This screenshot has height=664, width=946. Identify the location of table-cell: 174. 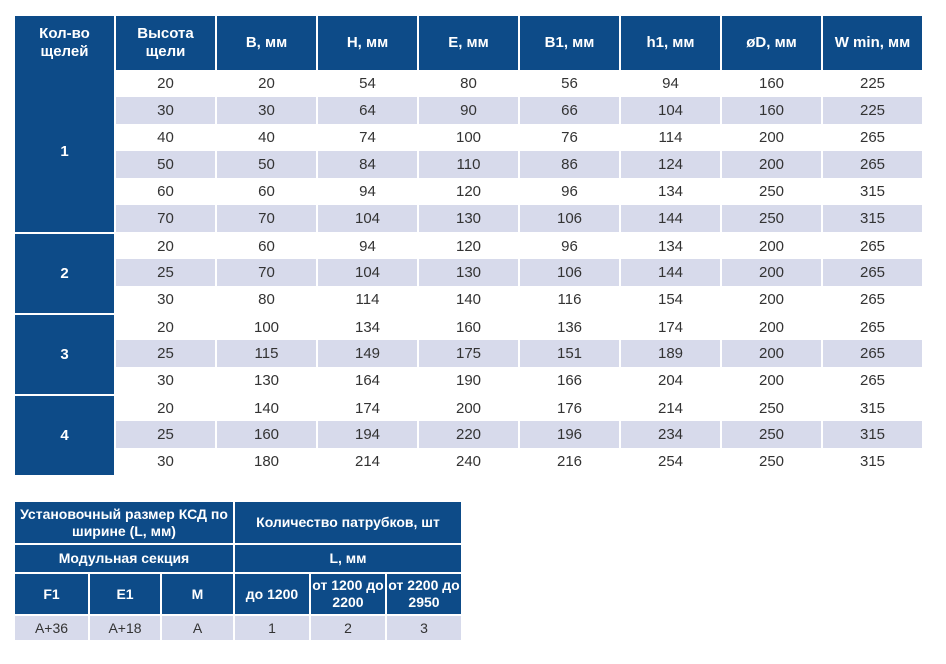
(367, 407).